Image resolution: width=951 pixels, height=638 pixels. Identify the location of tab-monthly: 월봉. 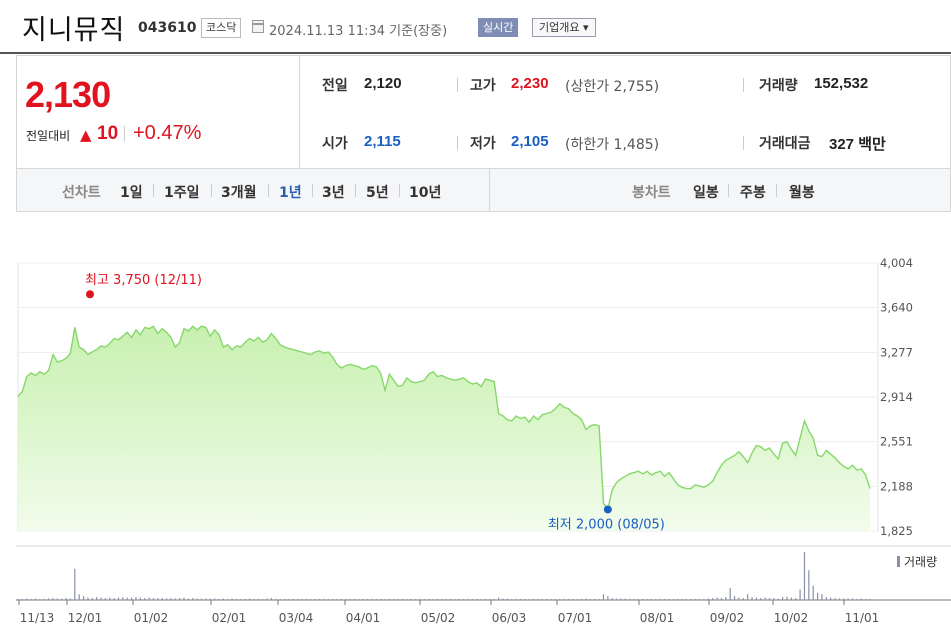
(802, 193).